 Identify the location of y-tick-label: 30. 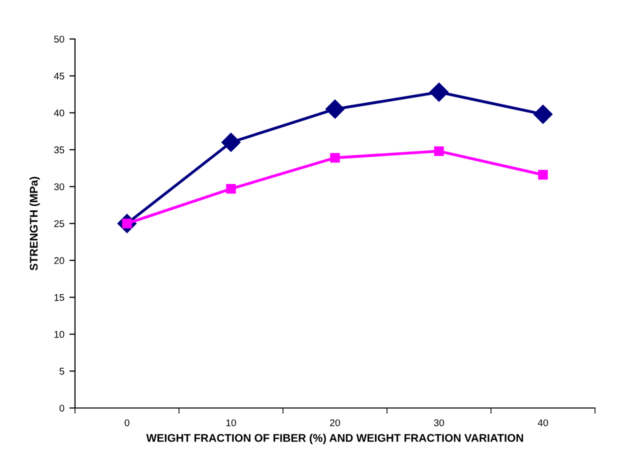
(59, 186).